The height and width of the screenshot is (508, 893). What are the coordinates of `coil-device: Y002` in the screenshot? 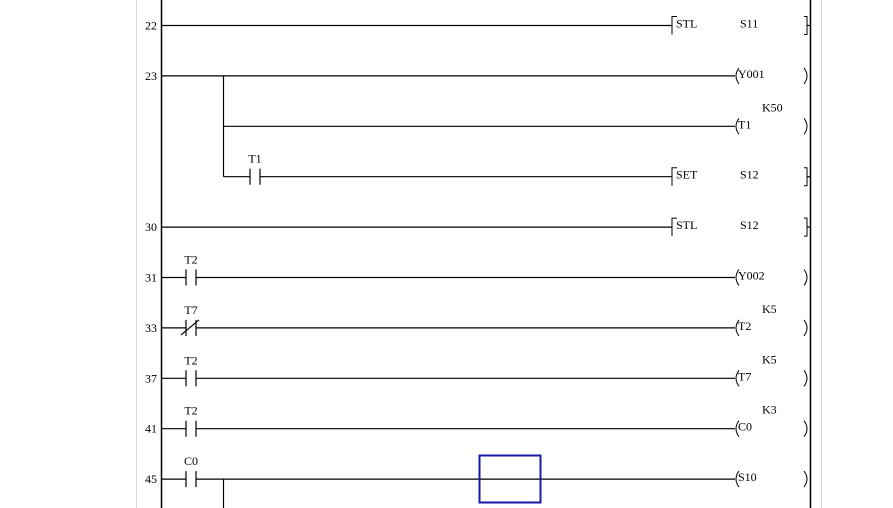 It's located at (751, 276).